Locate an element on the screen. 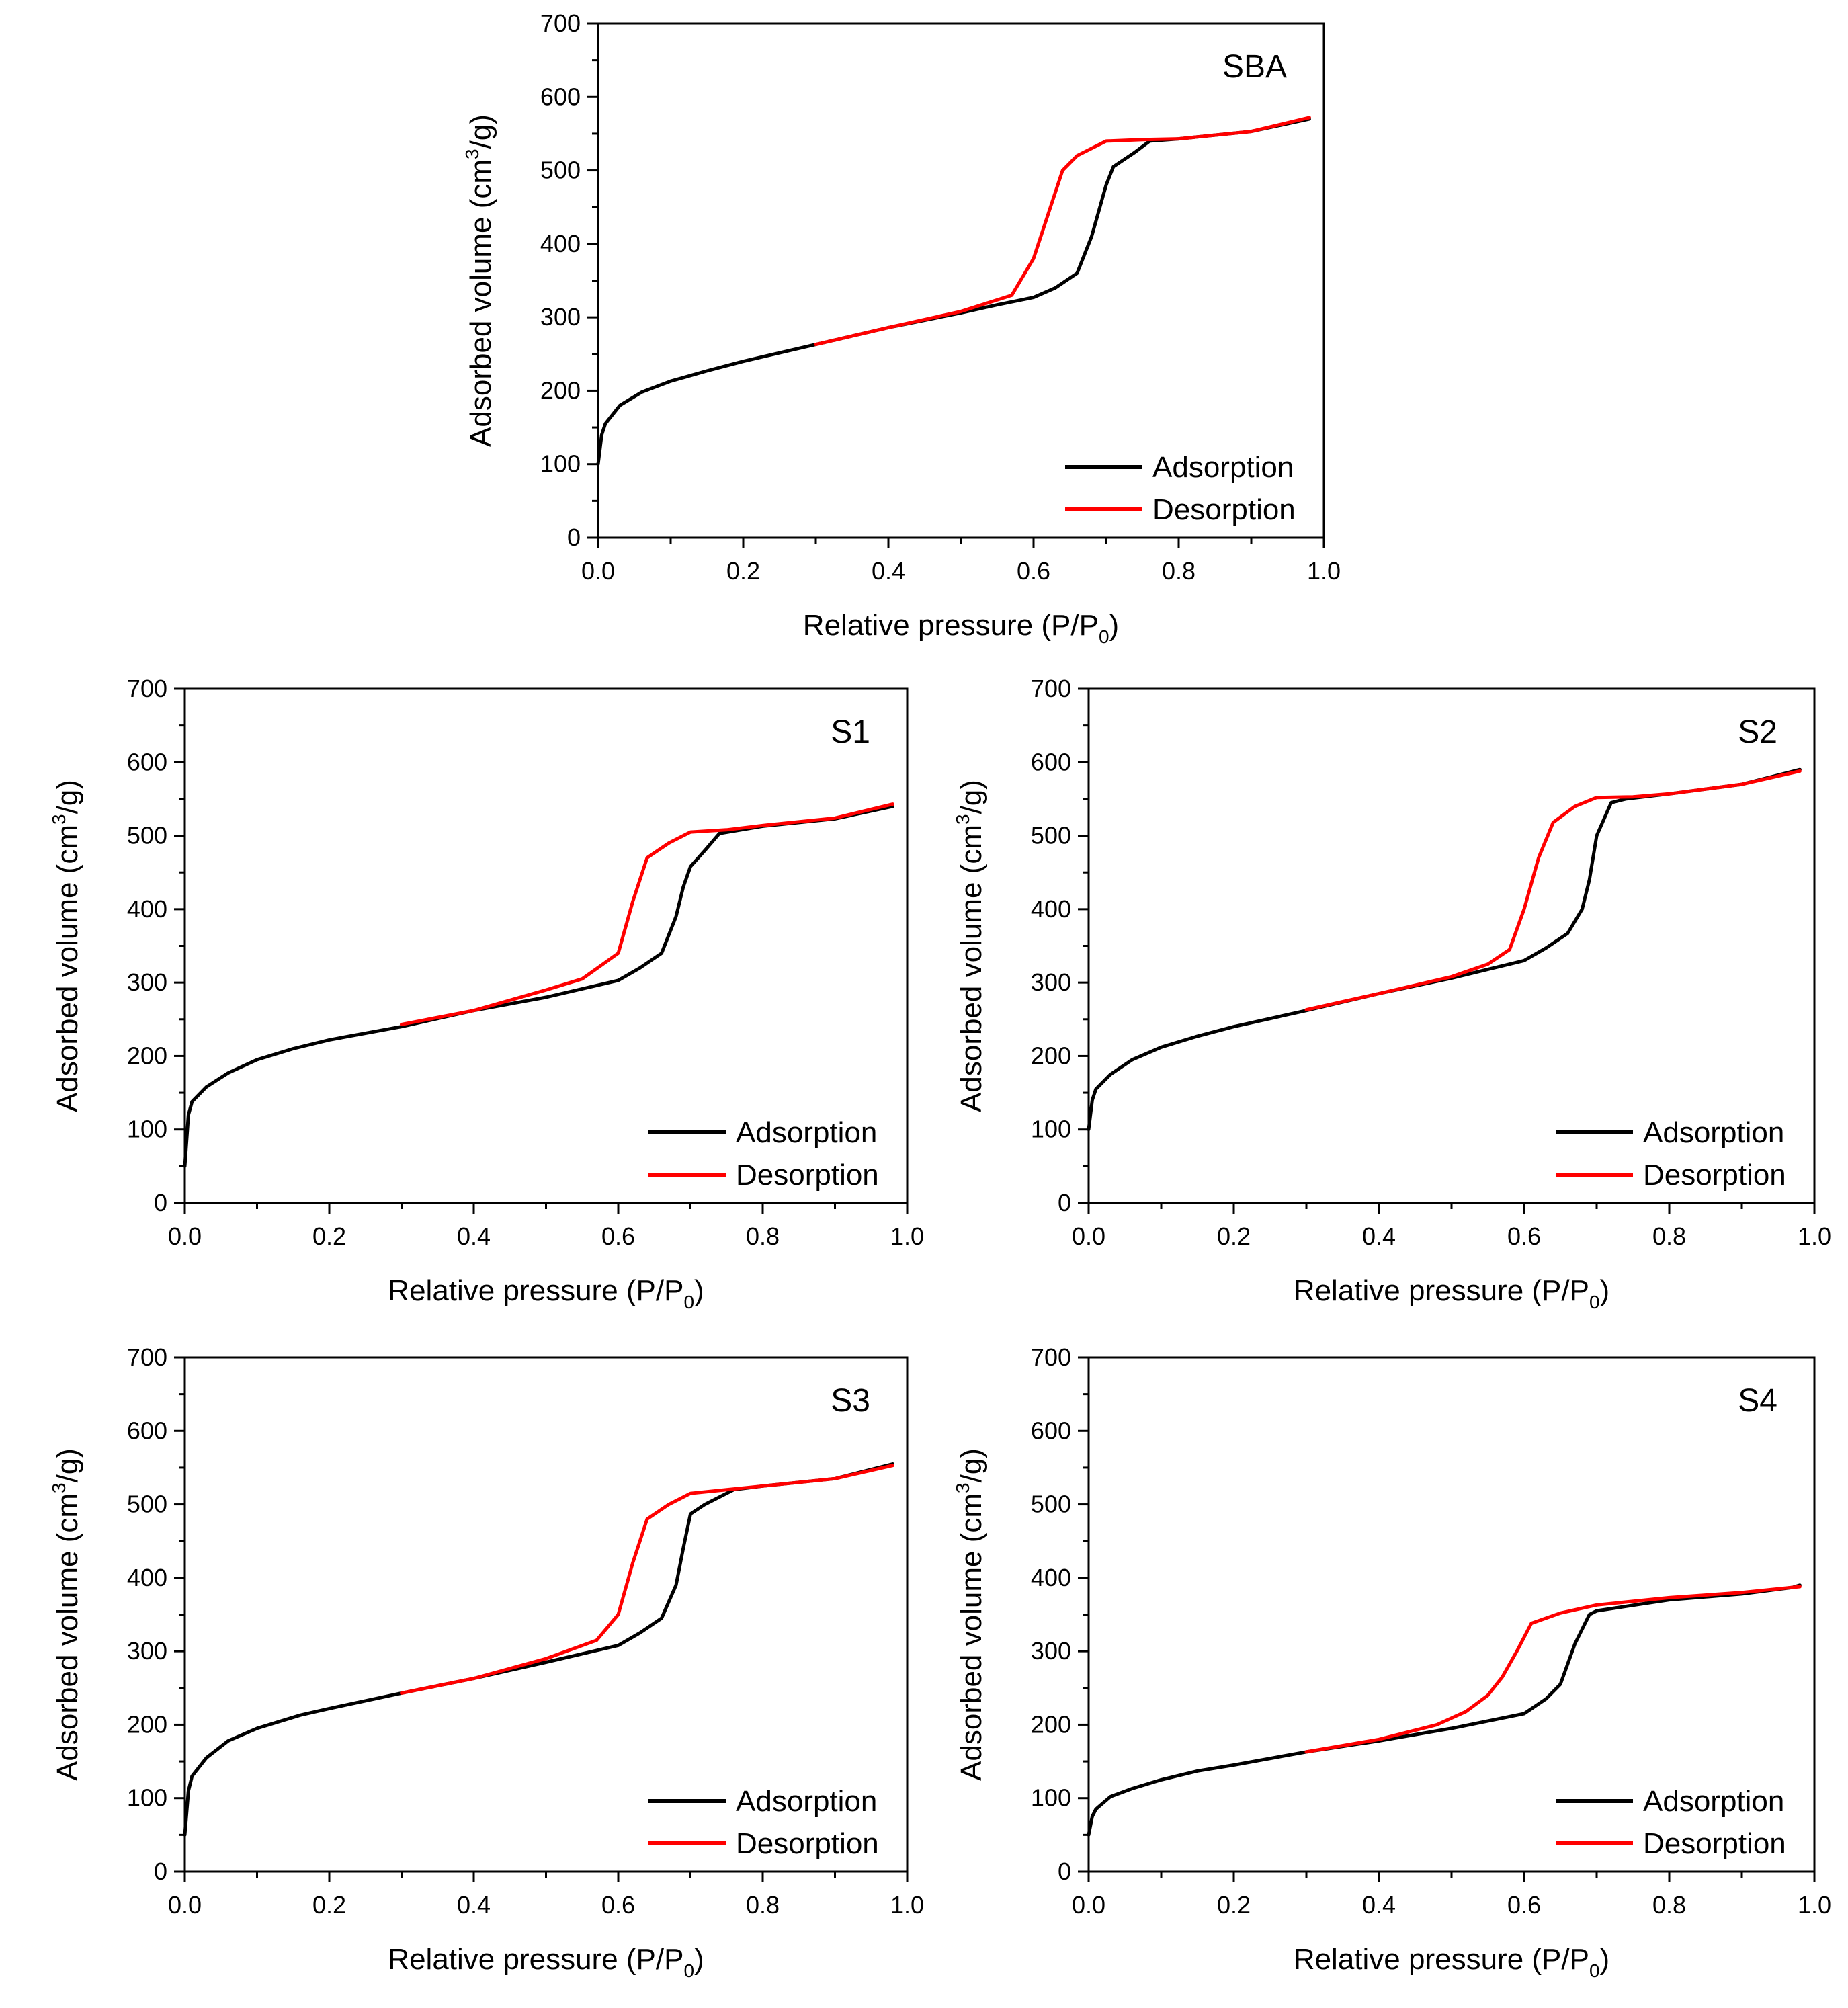  panel-label: S3 is located at coordinates (850, 1401).